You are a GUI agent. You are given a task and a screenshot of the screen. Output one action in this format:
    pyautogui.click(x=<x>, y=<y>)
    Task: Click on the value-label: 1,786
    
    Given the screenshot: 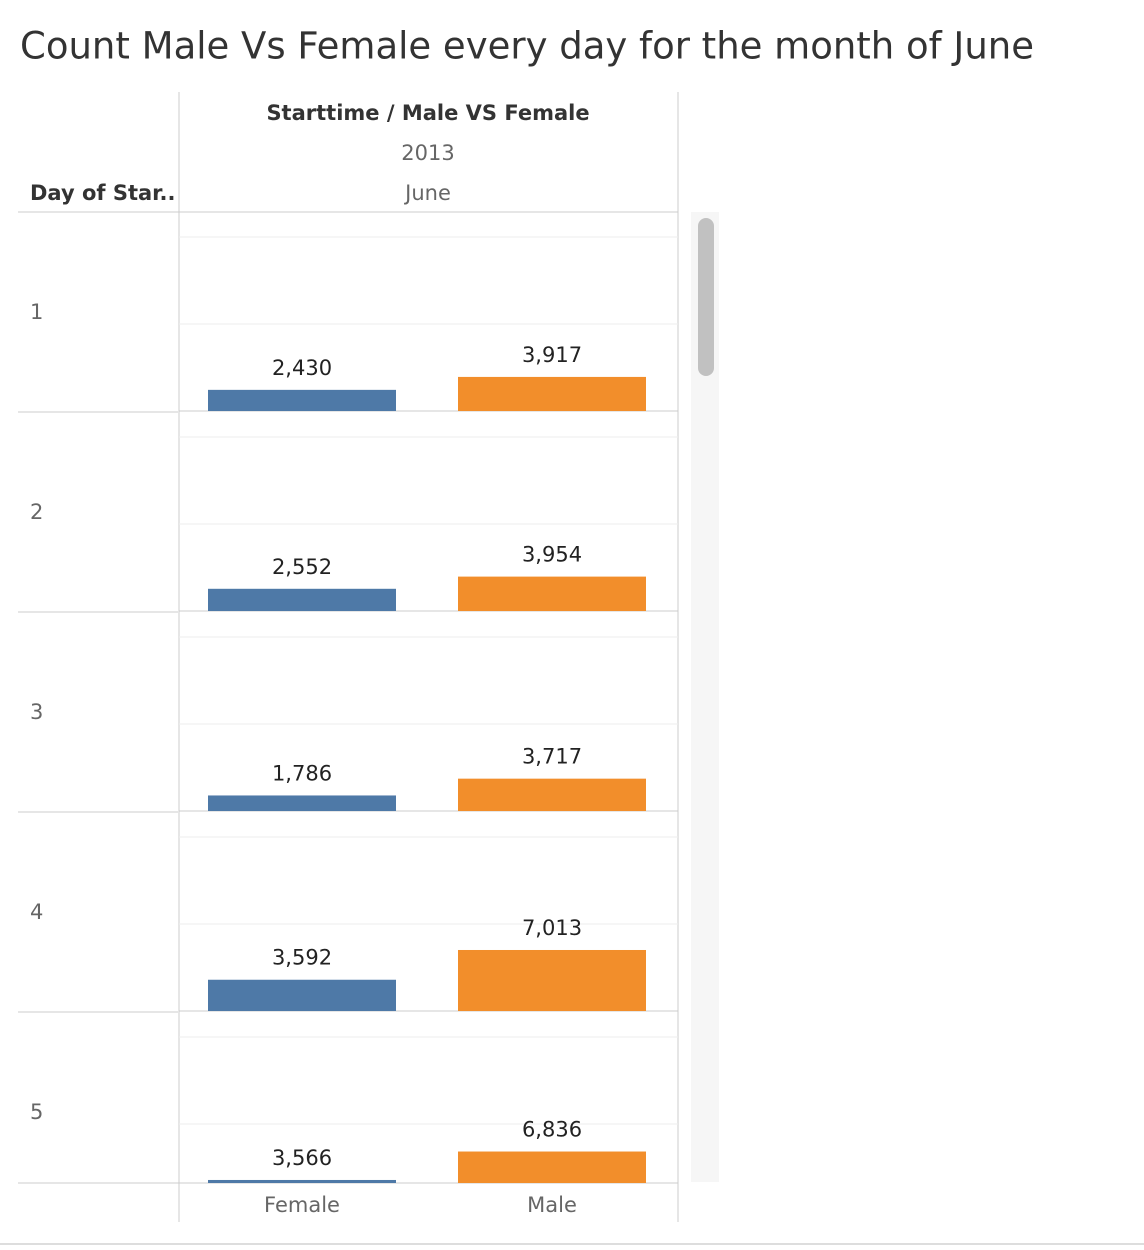 What is the action you would take?
    pyautogui.click(x=302, y=773)
    